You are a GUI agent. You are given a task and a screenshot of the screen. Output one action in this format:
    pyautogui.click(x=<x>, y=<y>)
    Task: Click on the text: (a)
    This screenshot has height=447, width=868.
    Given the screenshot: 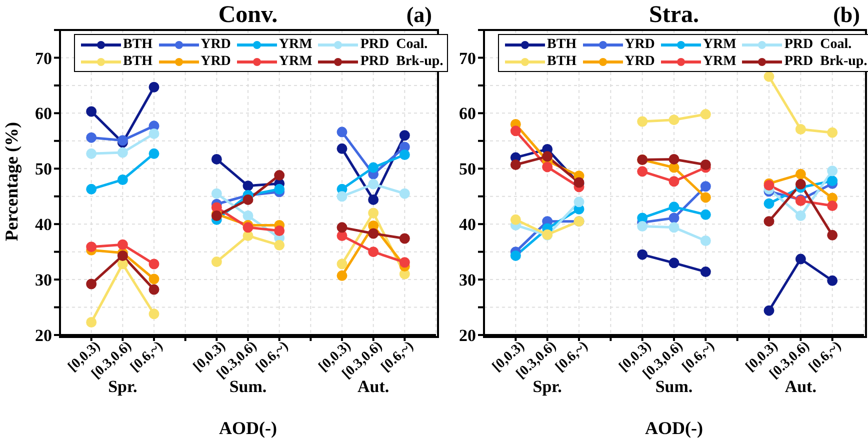 What is the action you would take?
    pyautogui.click(x=419, y=15)
    